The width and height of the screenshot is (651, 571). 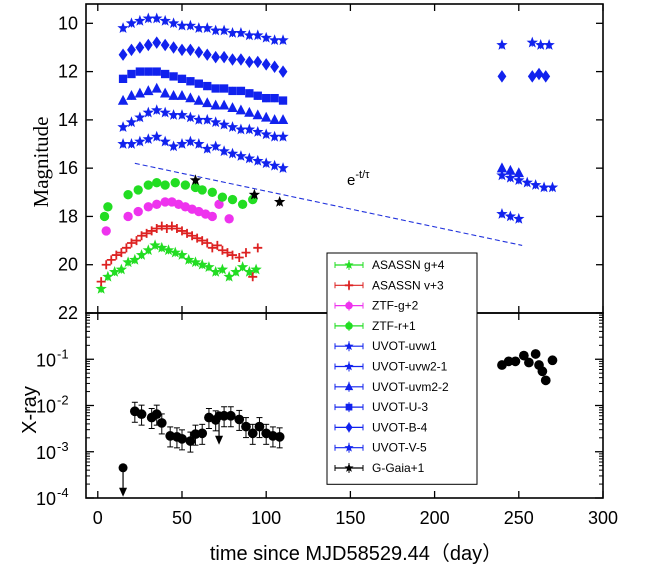 I want to click on xray-axis-label: X-ray, so click(x=30, y=410).